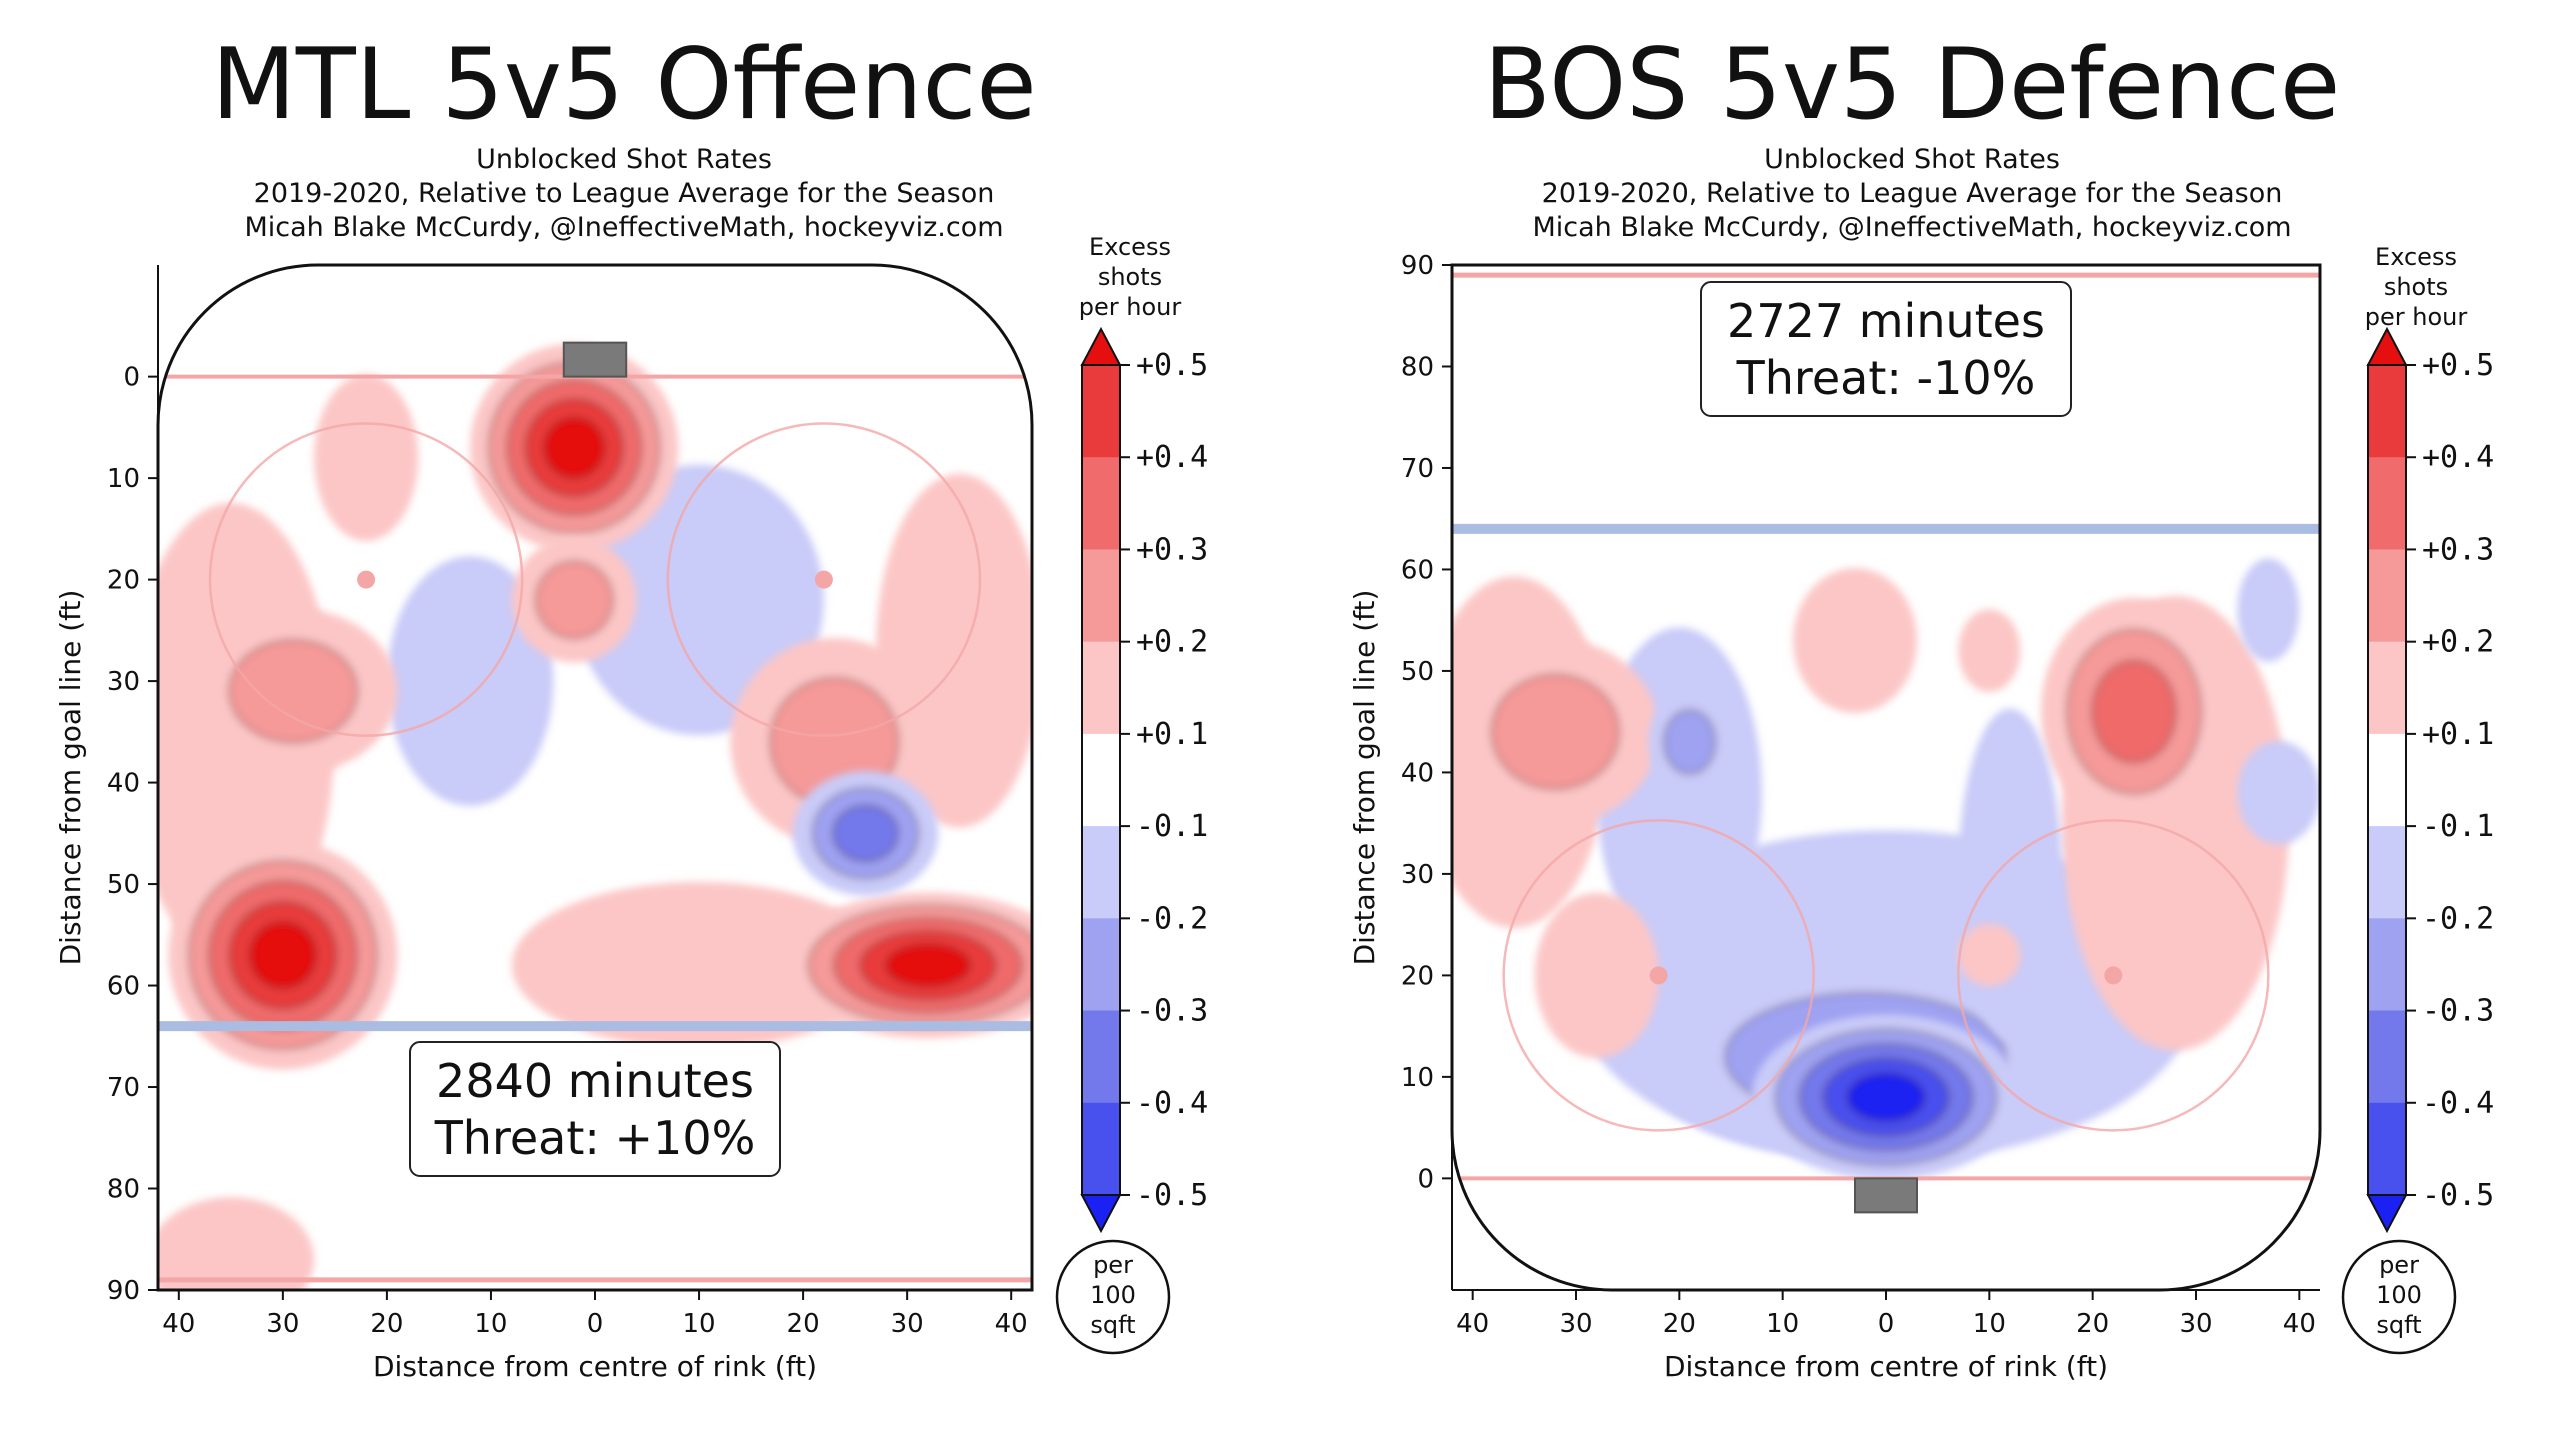  What do you see at coordinates (2398, 1325) in the screenshot?
I see `unit-label: sqft` at bounding box center [2398, 1325].